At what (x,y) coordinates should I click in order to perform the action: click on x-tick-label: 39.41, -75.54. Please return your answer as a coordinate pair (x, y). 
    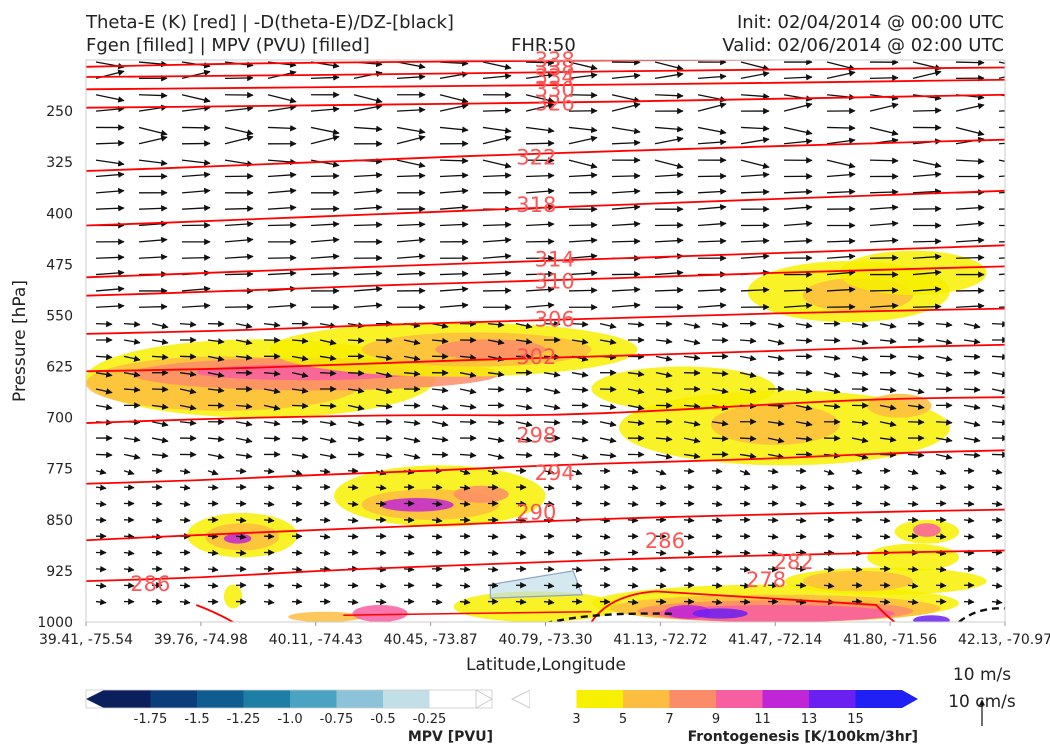
    Looking at the image, I should click on (86, 640).